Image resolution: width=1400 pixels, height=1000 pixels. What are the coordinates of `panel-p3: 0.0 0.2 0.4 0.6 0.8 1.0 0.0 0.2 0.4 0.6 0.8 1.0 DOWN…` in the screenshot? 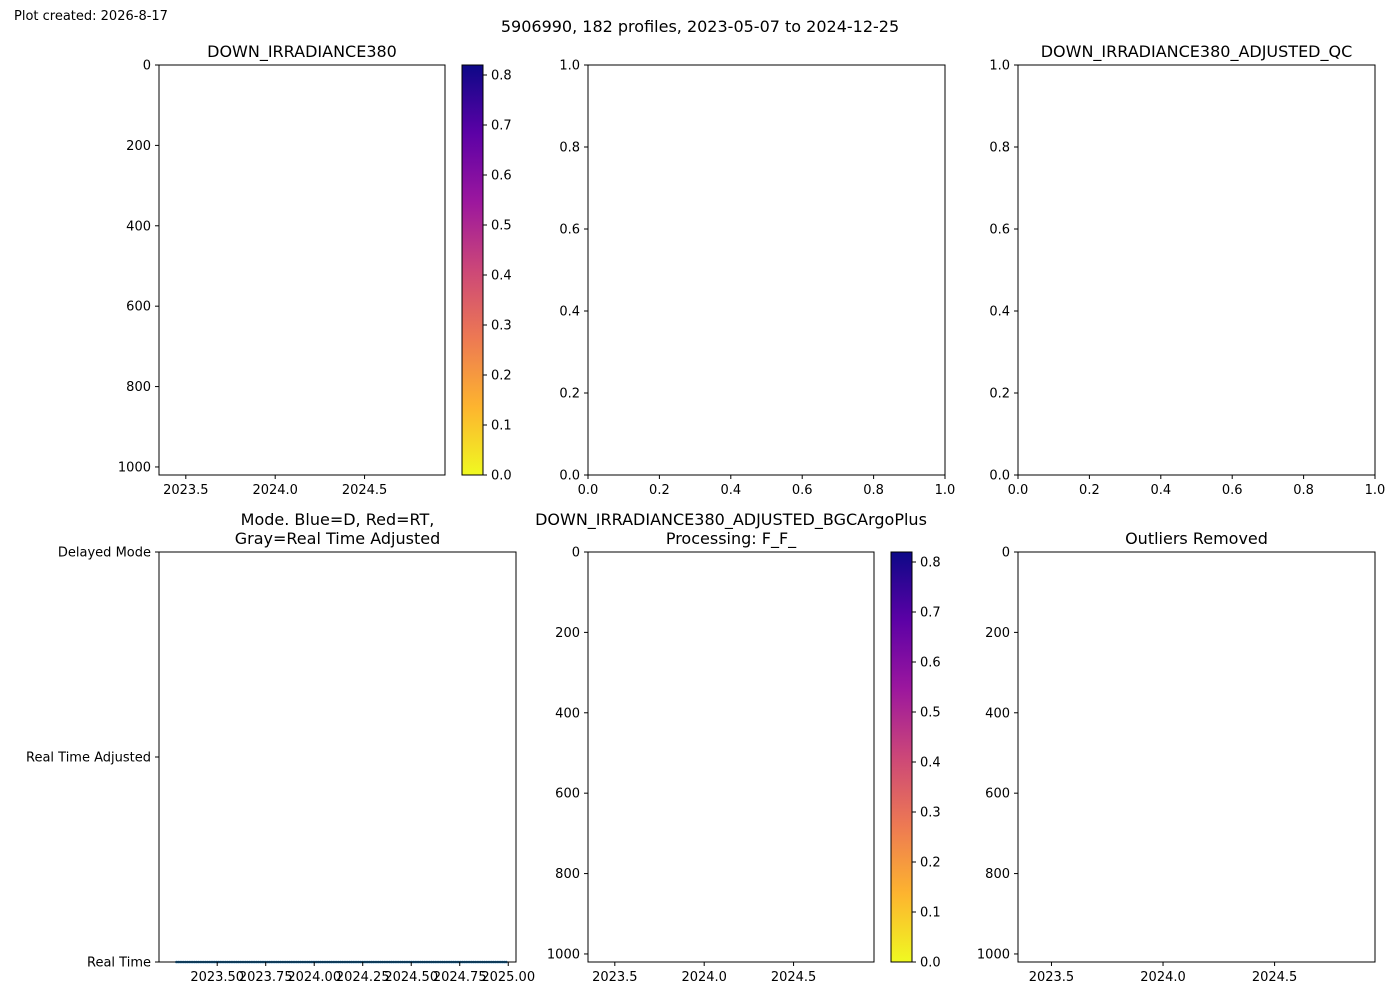 It's located at (1187, 270).